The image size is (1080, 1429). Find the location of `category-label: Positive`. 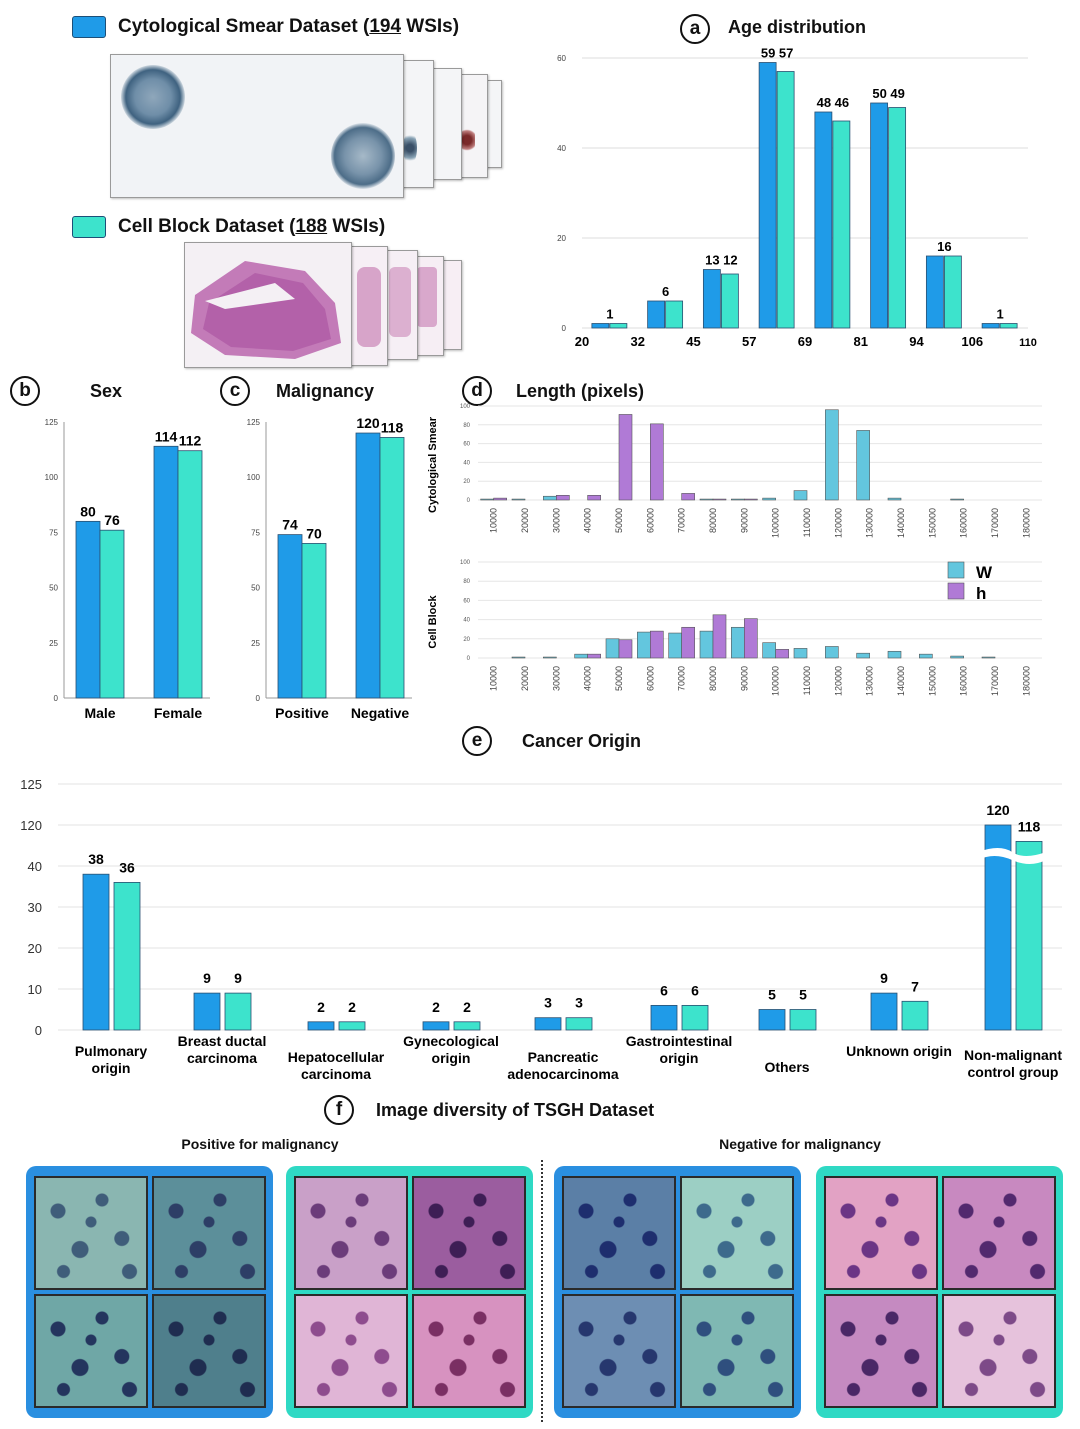

category-label: Positive is located at coordinates (302, 713).